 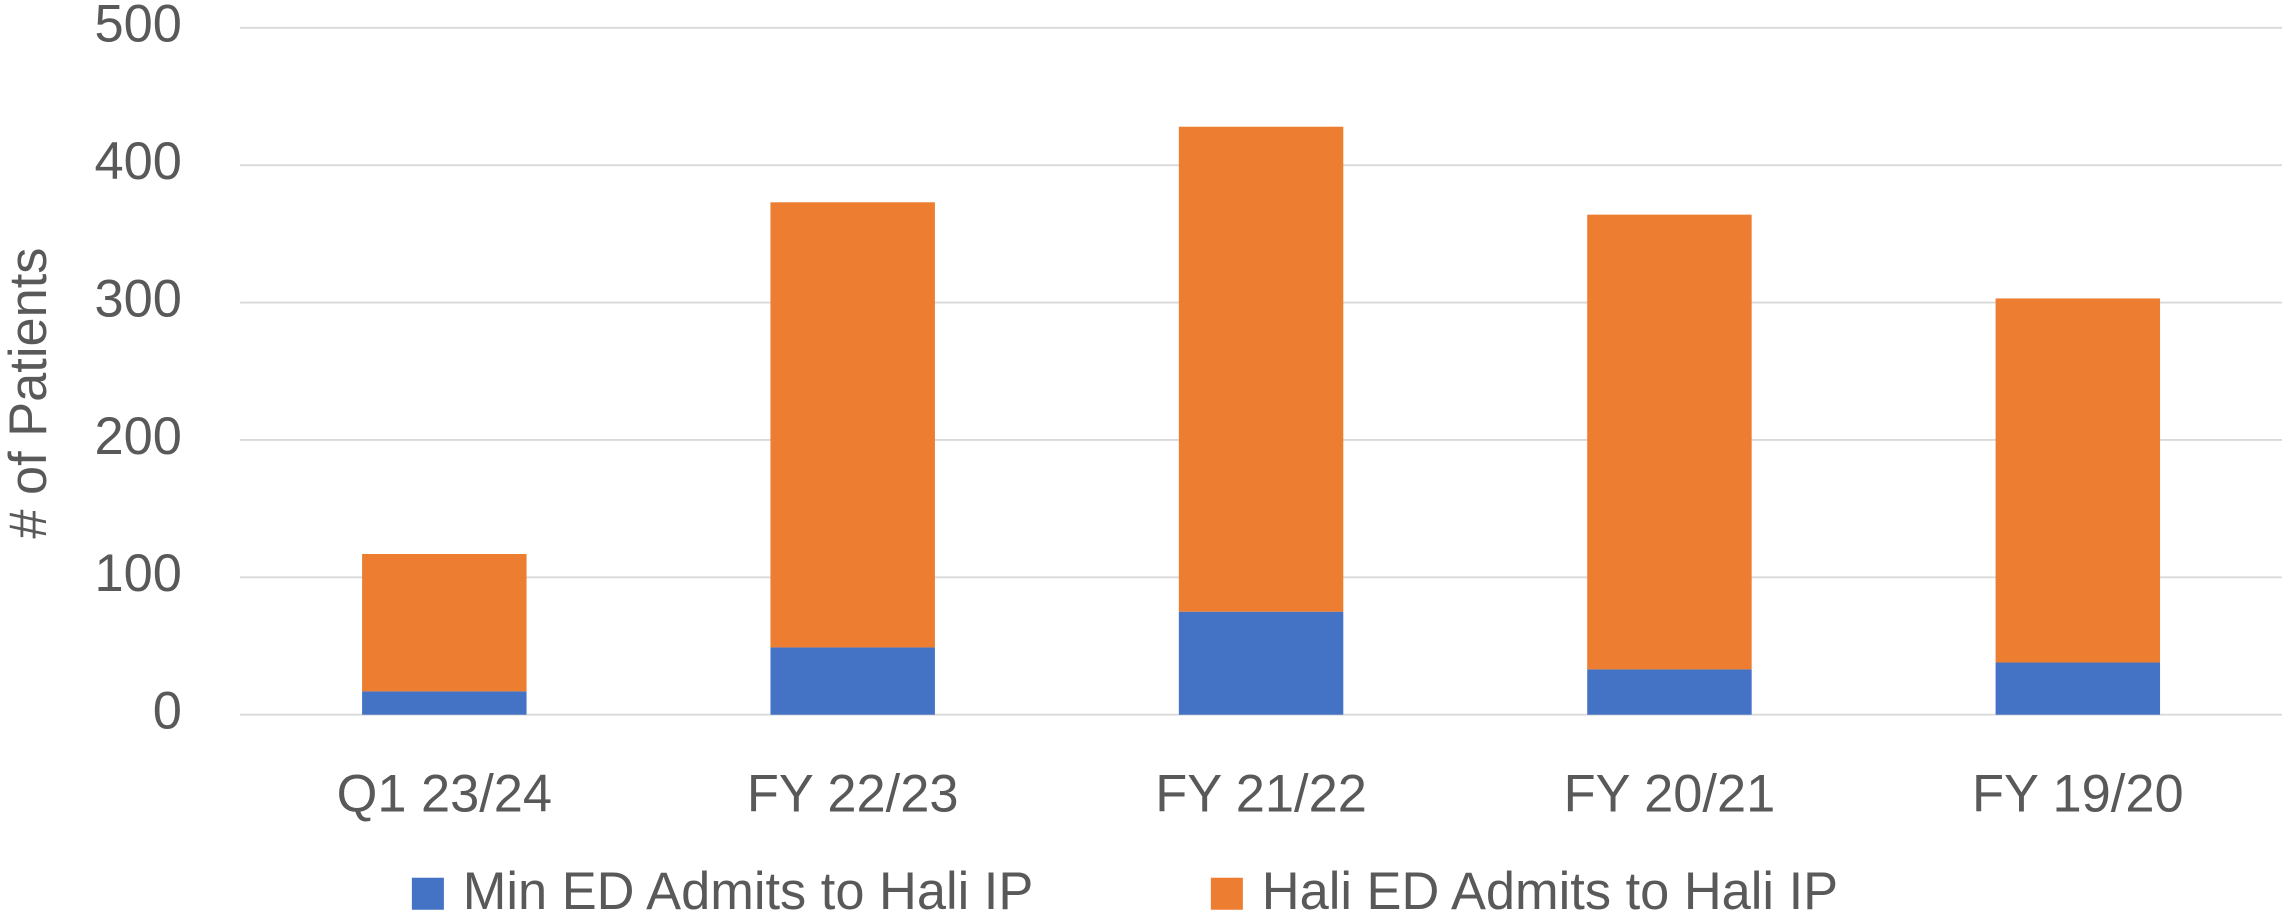 What do you see at coordinates (138, 162) in the screenshot?
I see `y-tick-label: 400` at bounding box center [138, 162].